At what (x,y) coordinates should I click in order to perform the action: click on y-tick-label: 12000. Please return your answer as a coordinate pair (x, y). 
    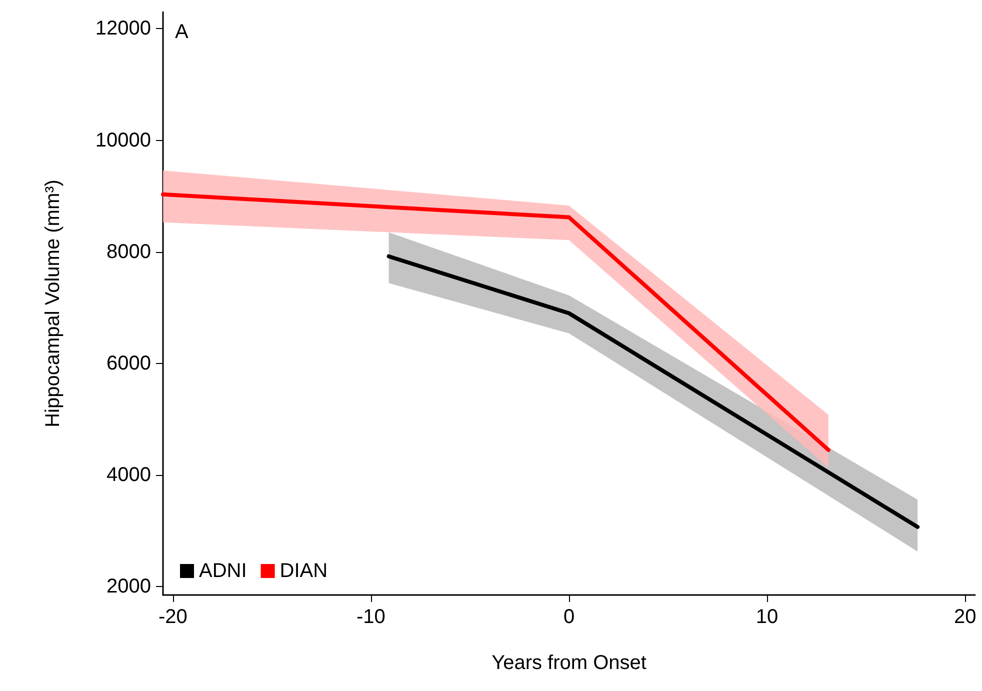
    Looking at the image, I should click on (123, 29).